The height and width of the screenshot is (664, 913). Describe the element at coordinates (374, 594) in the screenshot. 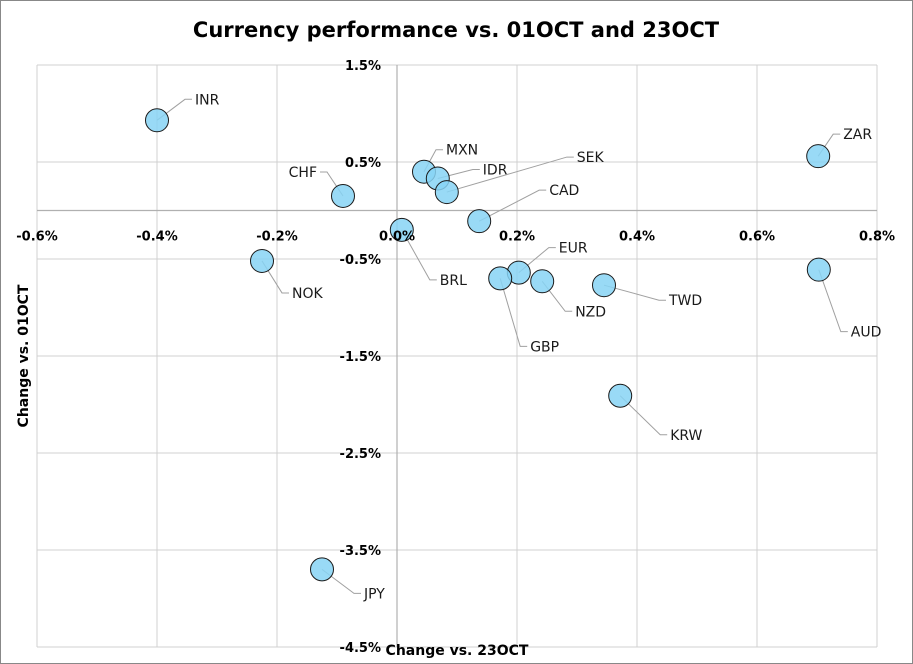

I see `point-label: JPY` at that location.